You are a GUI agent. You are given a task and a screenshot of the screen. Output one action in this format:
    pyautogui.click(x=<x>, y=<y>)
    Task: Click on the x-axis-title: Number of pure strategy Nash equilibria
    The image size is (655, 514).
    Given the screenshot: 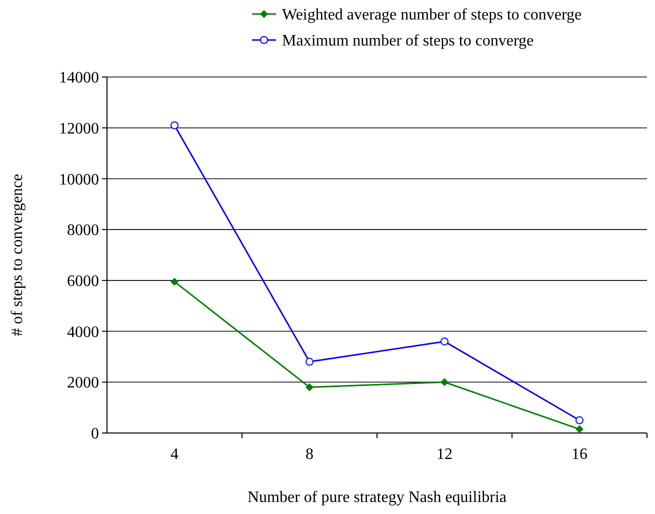 What is the action you would take?
    pyautogui.click(x=377, y=497)
    